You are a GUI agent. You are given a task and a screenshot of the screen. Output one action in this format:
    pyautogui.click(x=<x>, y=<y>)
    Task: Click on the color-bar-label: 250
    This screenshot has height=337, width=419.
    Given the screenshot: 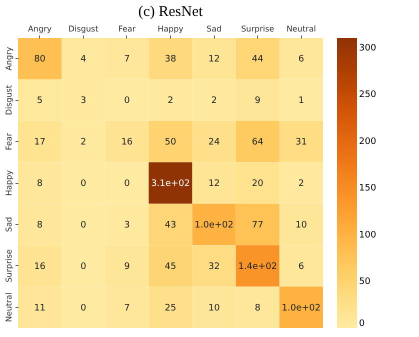 What is the action you would take?
    pyautogui.click(x=367, y=95)
    